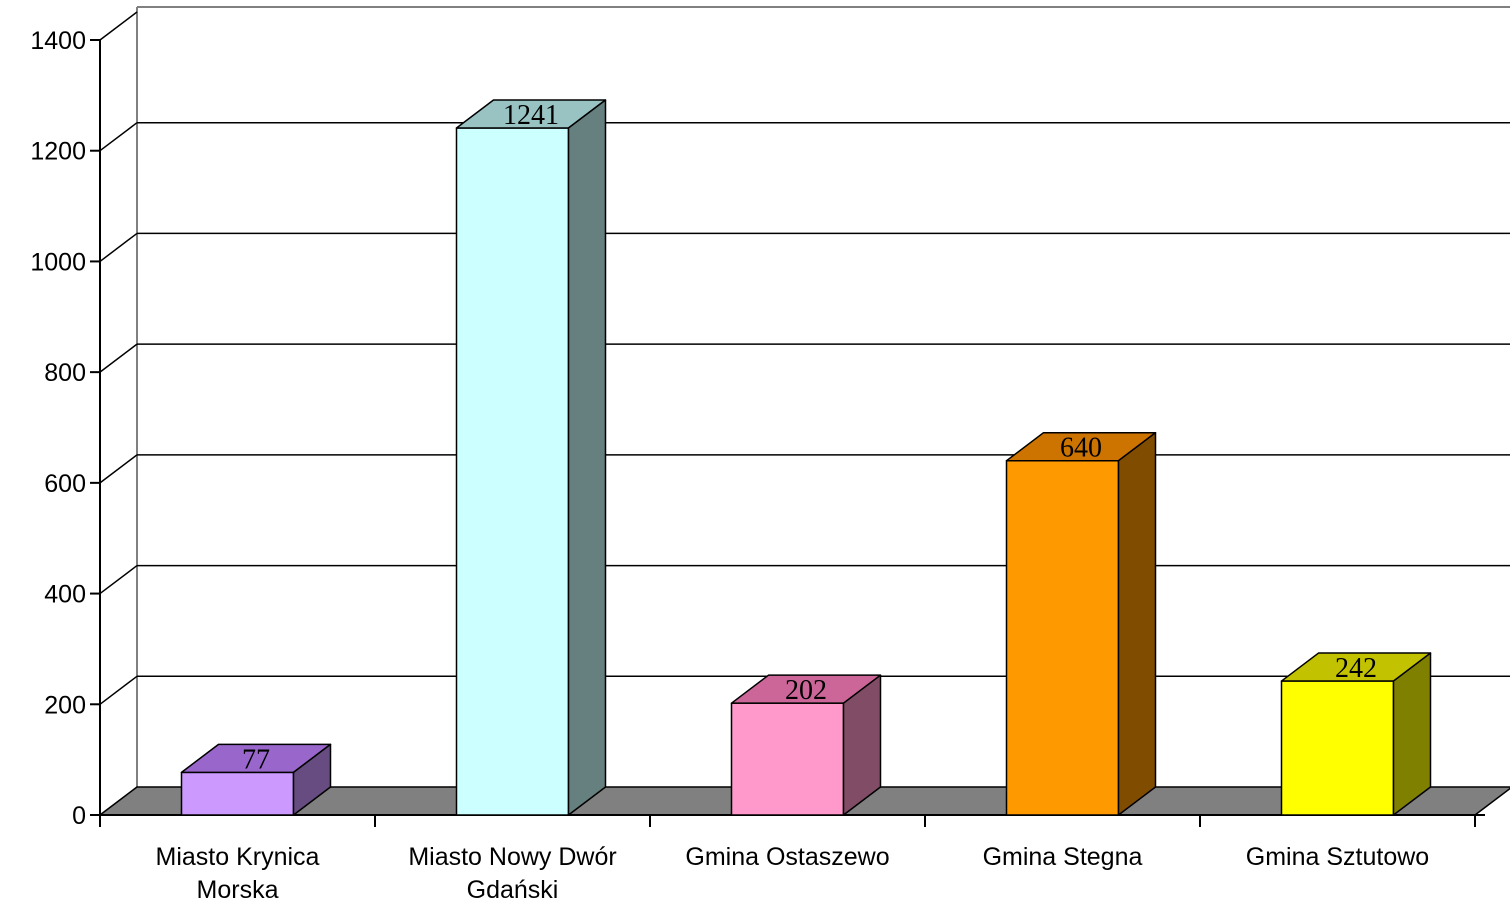 This screenshot has height=904, width=1510. What do you see at coordinates (1063, 857) in the screenshot?
I see `x-category-label: Gmina Stegna` at bounding box center [1063, 857].